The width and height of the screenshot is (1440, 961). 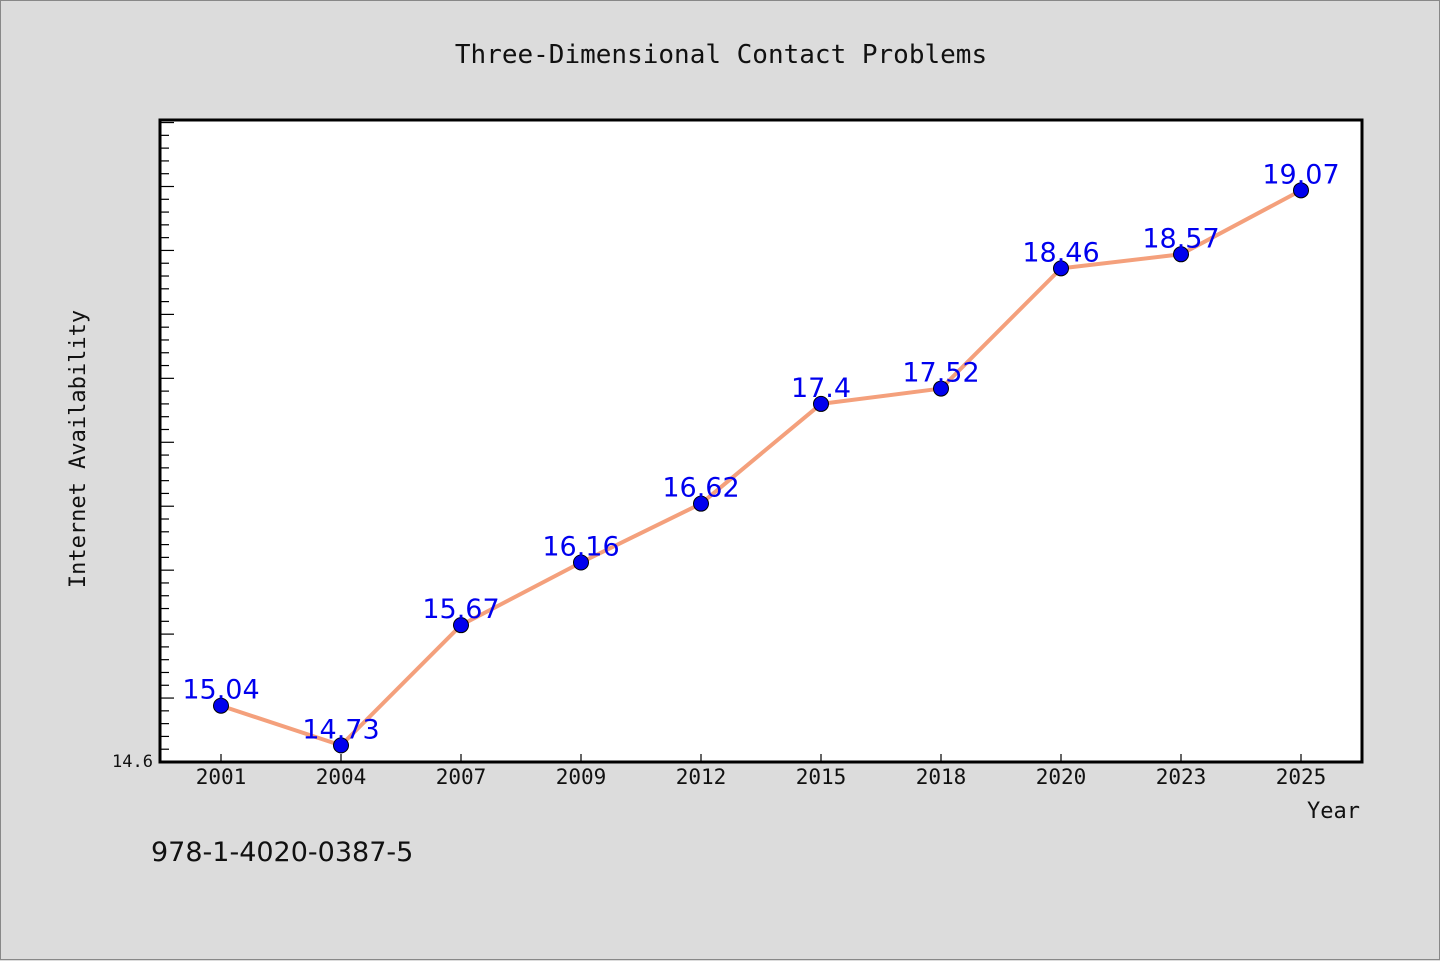 What do you see at coordinates (1300, 174) in the screenshot?
I see `data-label: 19.07` at bounding box center [1300, 174].